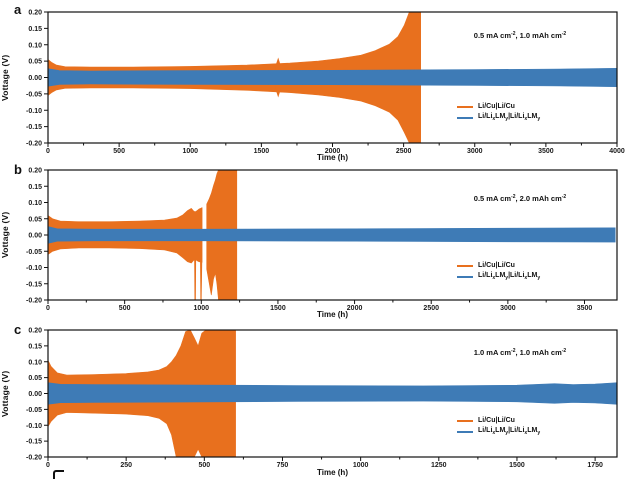  What do you see at coordinates (617, 151) in the screenshot?
I see `svg-text: 4000` at bounding box center [617, 151].